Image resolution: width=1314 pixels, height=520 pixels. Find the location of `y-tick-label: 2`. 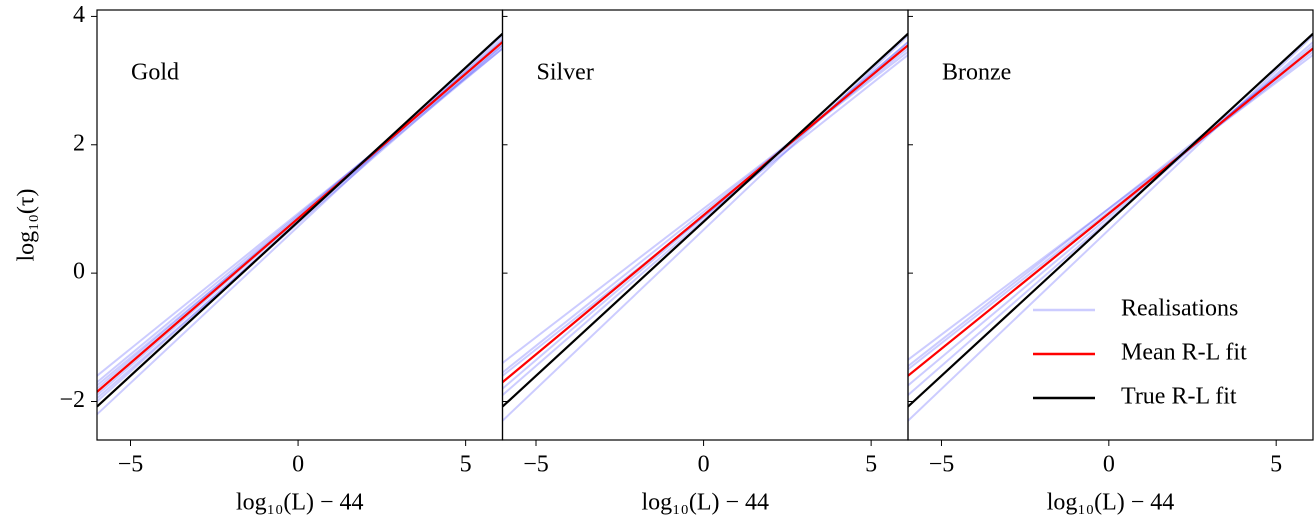

y-tick-label: 2 is located at coordinates (79, 143).